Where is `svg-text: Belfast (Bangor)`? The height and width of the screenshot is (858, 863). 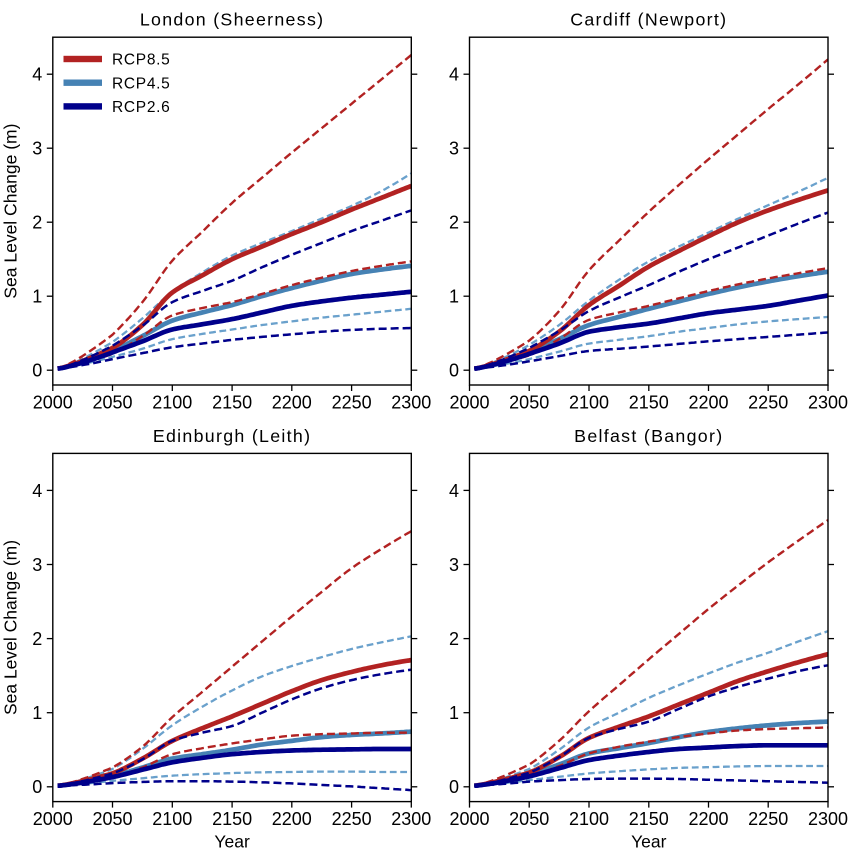
svg-text: Belfast (Bangor) is located at coordinates (648, 436).